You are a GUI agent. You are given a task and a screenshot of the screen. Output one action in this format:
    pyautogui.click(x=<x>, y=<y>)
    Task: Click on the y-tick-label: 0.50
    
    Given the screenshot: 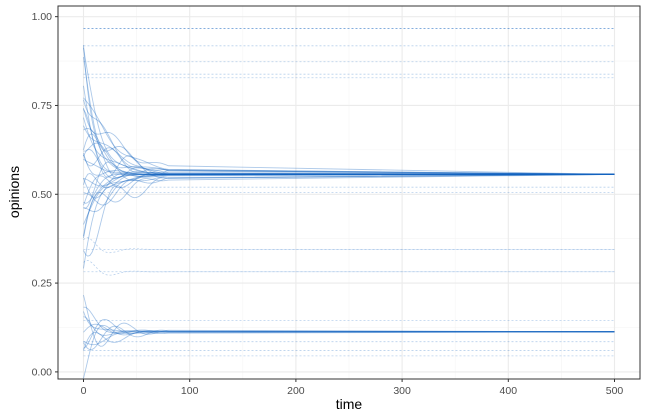 What is the action you would take?
    pyautogui.click(x=42, y=195)
    